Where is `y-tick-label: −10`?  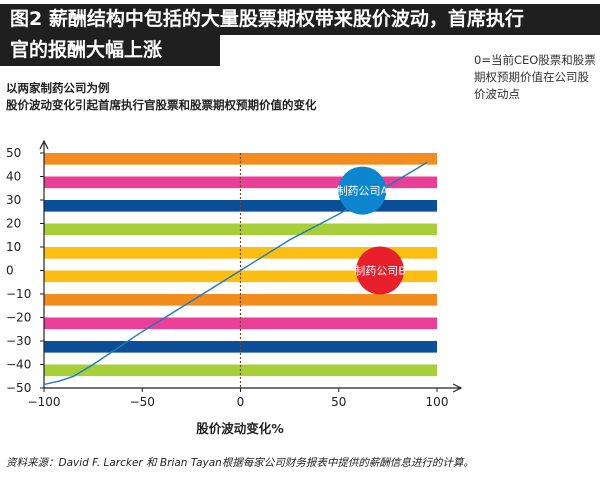
y-tick-label: −10 is located at coordinates (18, 294).